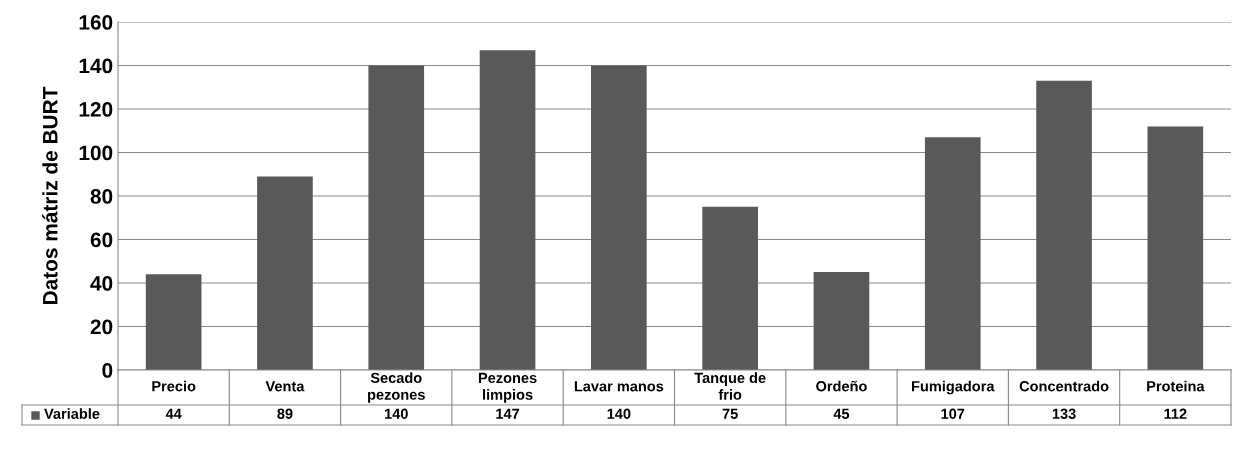 This screenshot has height=452, width=1251. I want to click on x-tick-label: Pezones limpios, so click(507, 387).